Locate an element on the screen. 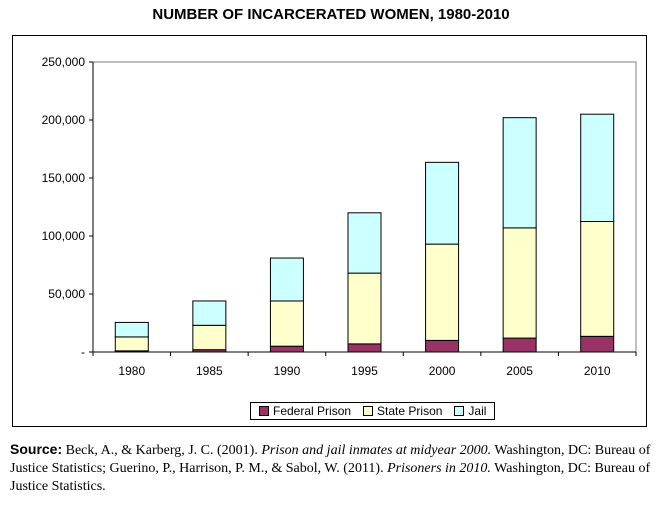 This screenshot has height=505, width=662. y-tick-label: 50,000 is located at coordinates (66, 294).